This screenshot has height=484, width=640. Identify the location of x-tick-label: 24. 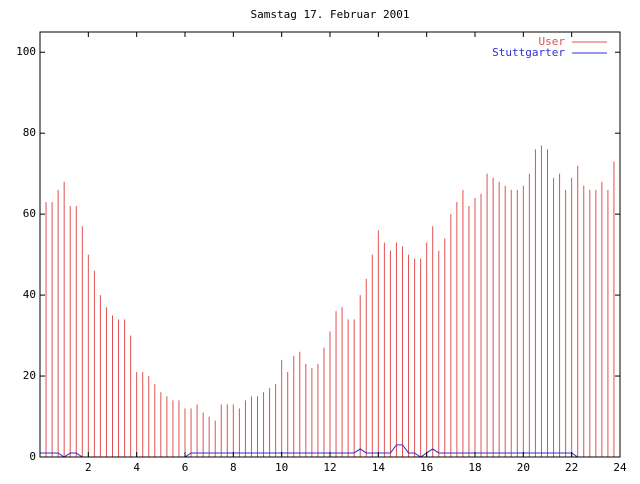
(620, 467).